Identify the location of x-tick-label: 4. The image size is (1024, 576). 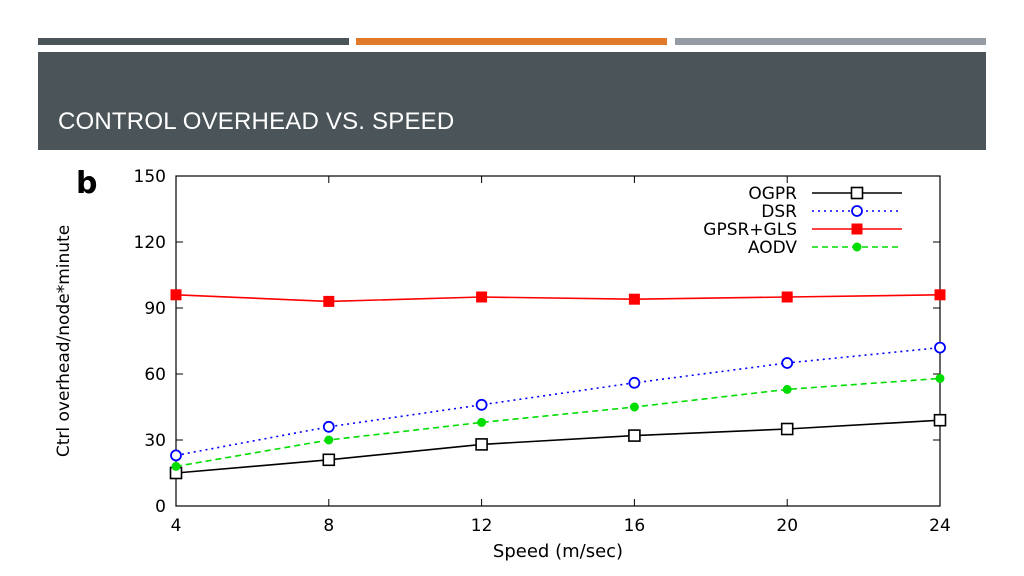
(176, 526).